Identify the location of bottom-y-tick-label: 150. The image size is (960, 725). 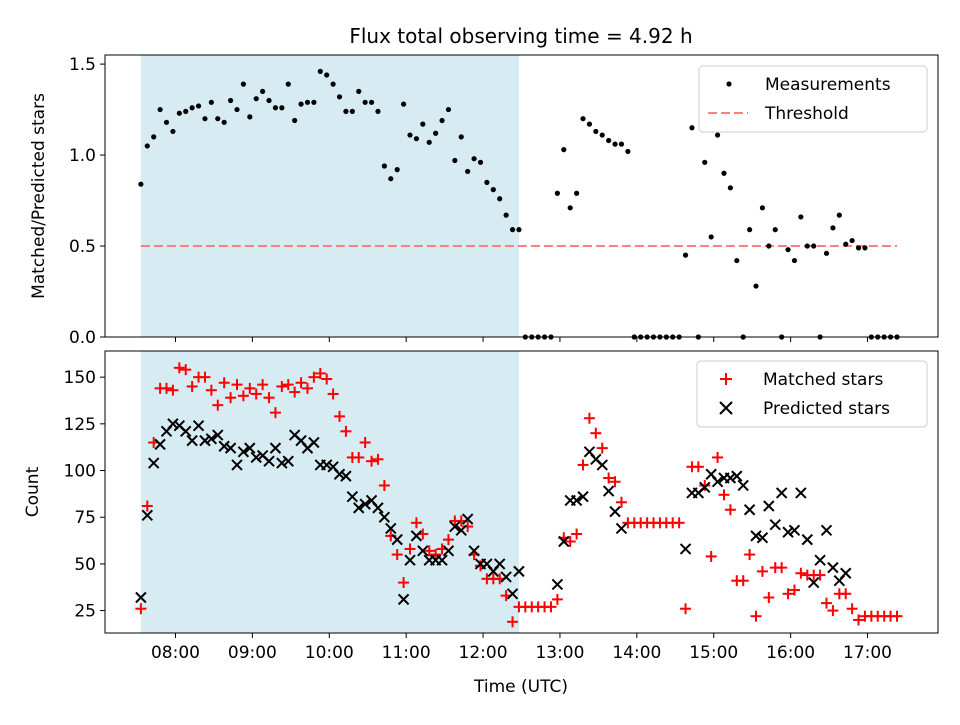
(80, 378).